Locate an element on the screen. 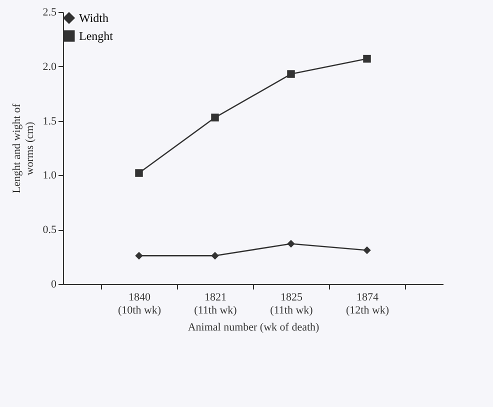 Image resolution: width=493 pixels, height=407 pixels. y-axis-title: Lenght and wight of worms (cm) is located at coordinates (23, 148).